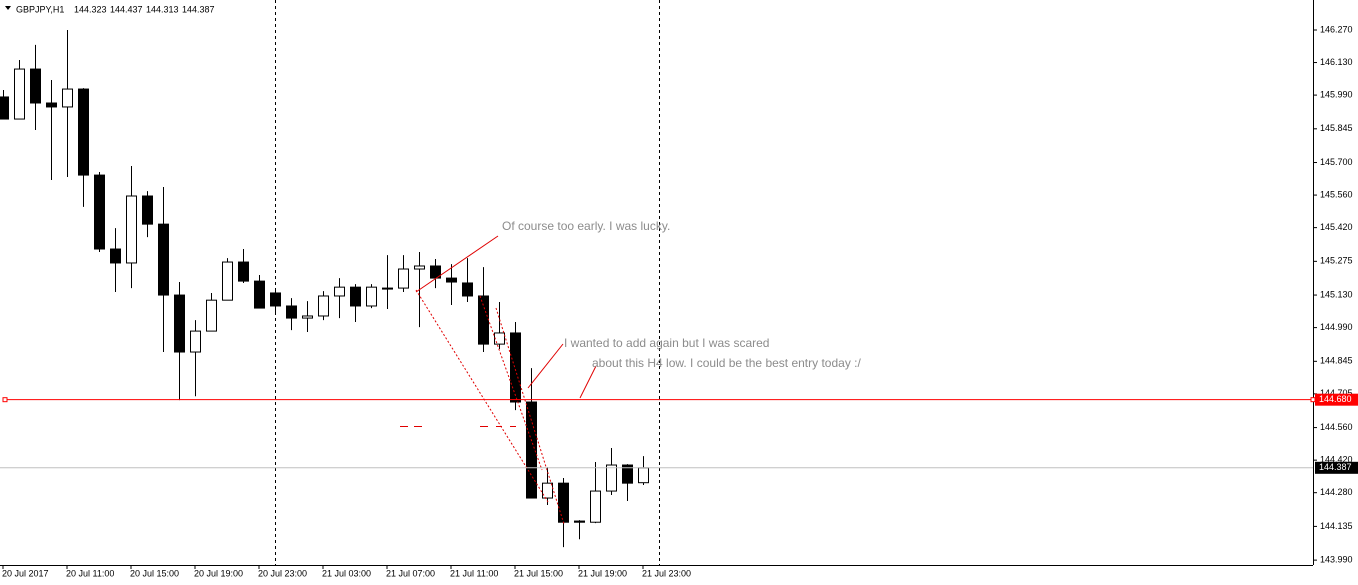  Describe the element at coordinates (538, 573) in the screenshot. I see `x-tick-label: 21 Jul 15:00` at that location.